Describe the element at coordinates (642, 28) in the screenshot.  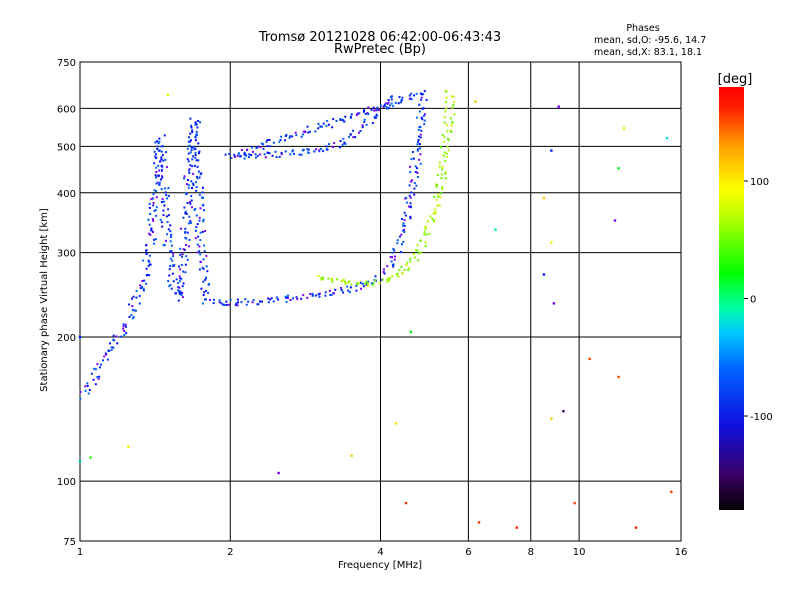
I see `stats-heading: Phases` at that location.